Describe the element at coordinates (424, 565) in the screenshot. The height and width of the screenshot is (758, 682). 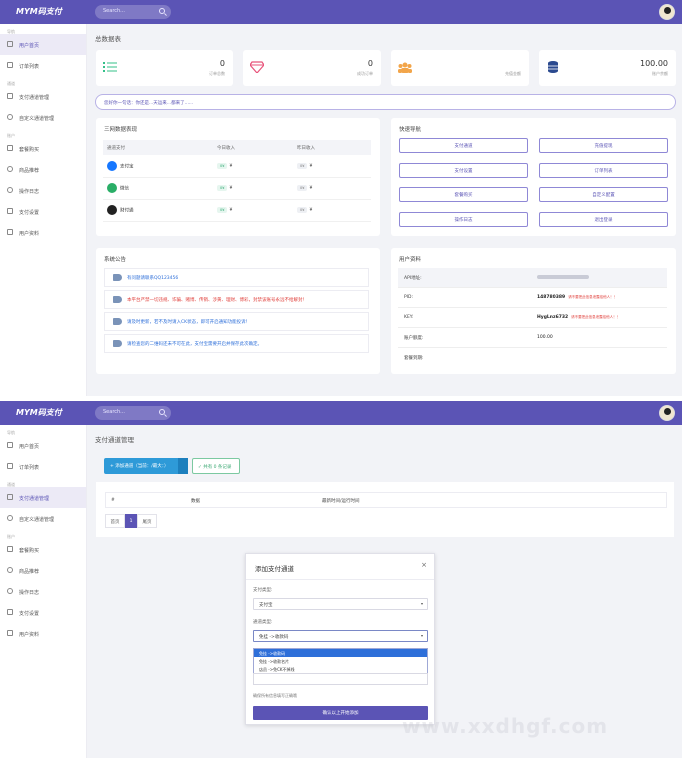
I see `close-icon: ×` at that location.